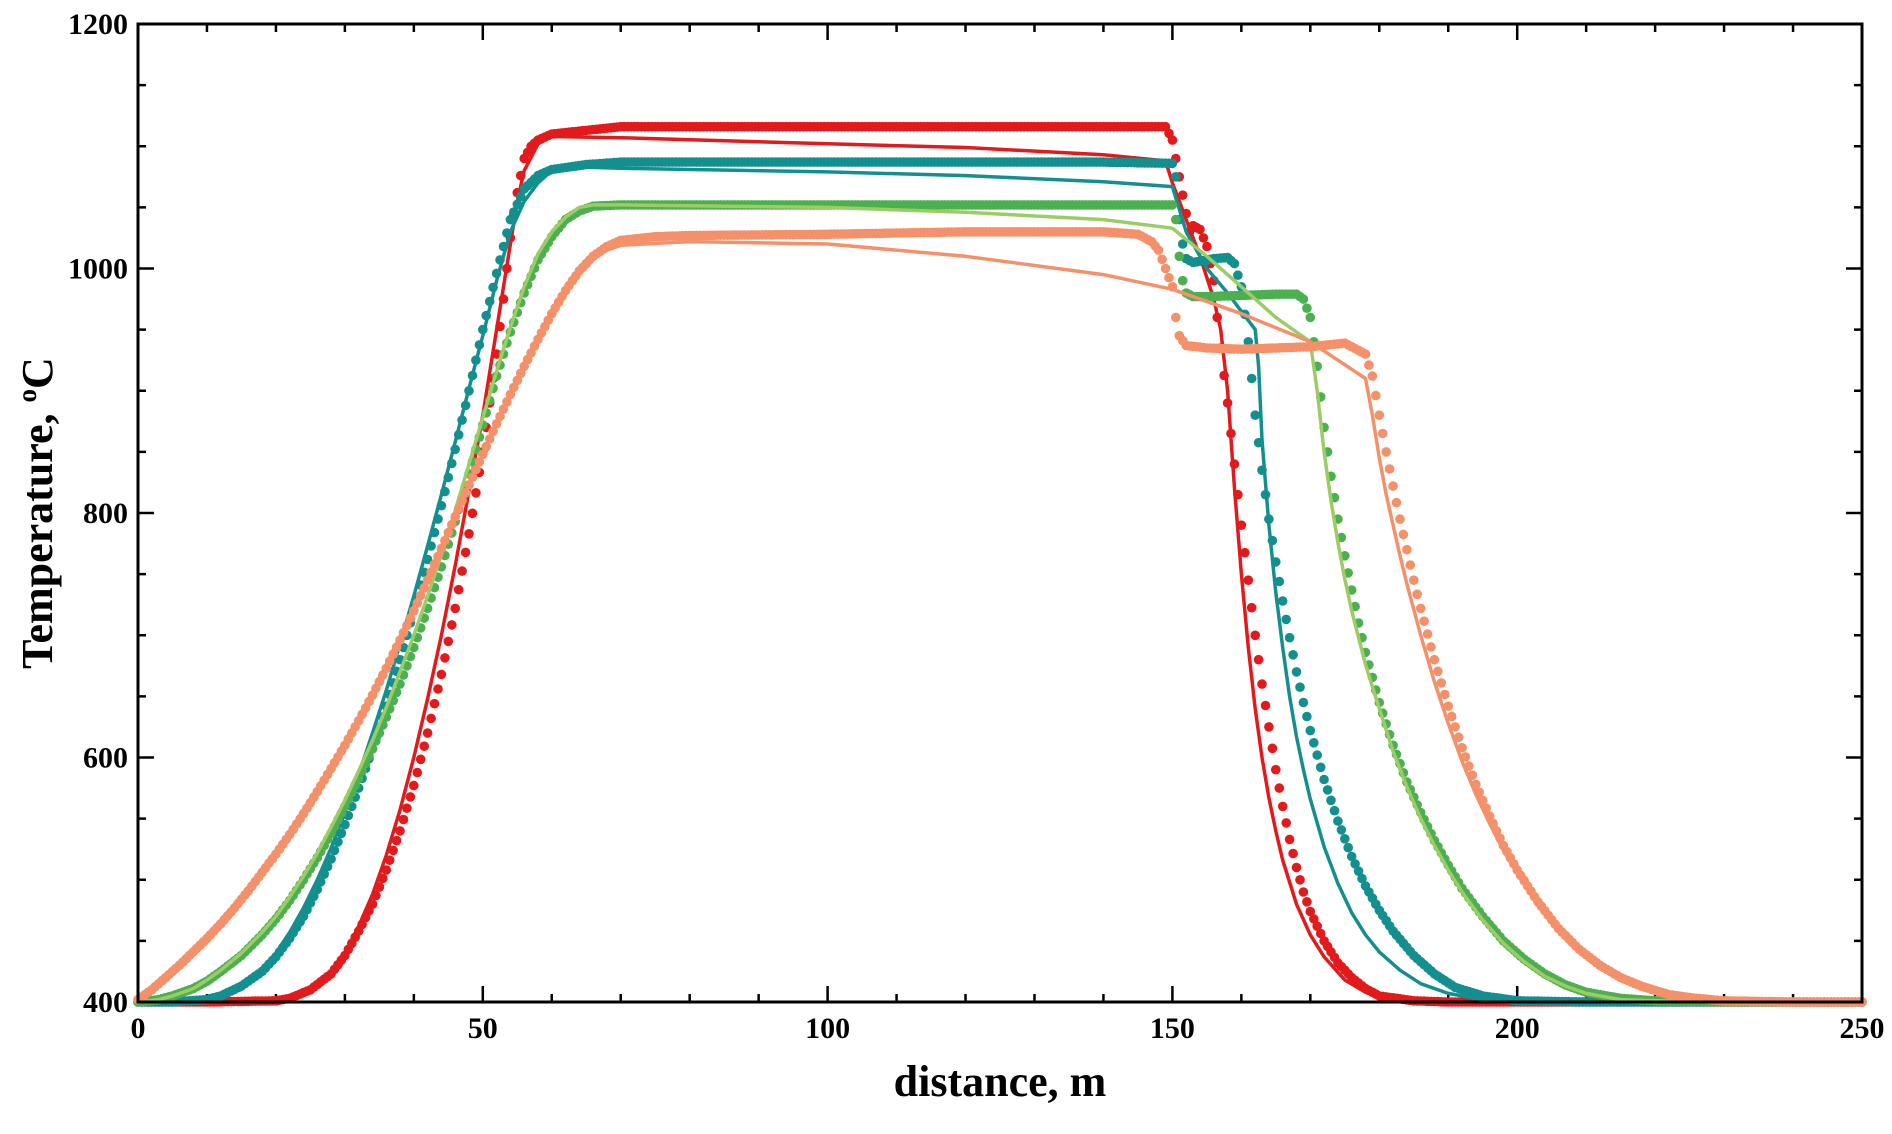 This screenshot has width=1892, height=1134. What do you see at coordinates (1172, 1028) in the screenshot?
I see `x-tick-label: 150` at bounding box center [1172, 1028].